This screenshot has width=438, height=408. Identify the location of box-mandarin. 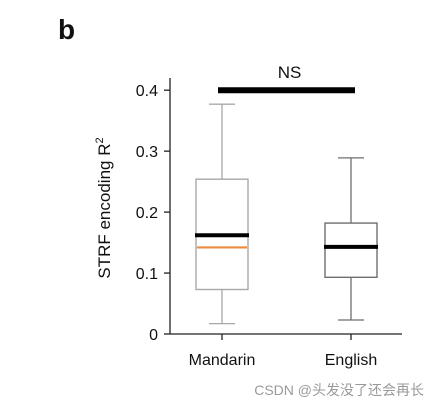
(222, 214).